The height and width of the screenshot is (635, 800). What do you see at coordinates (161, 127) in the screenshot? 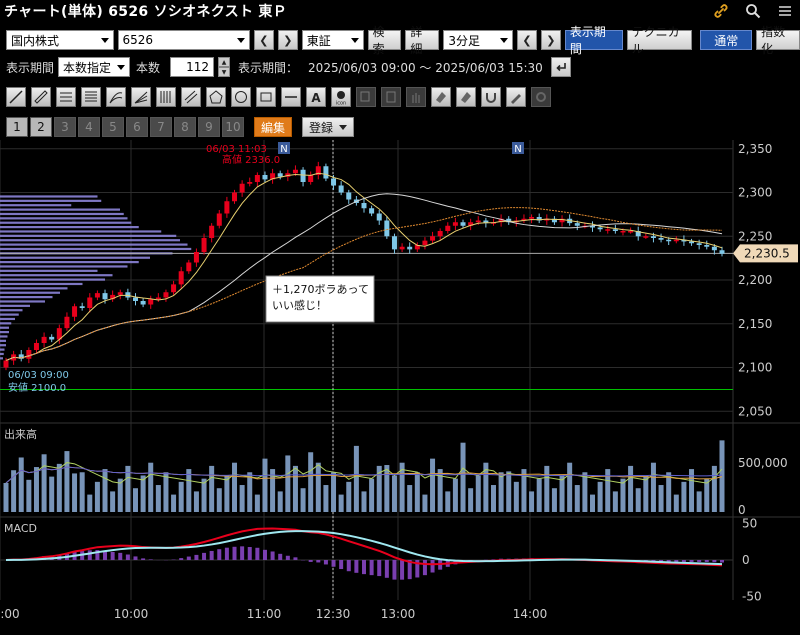
I see `page-tab-7: 7` at bounding box center [161, 127].